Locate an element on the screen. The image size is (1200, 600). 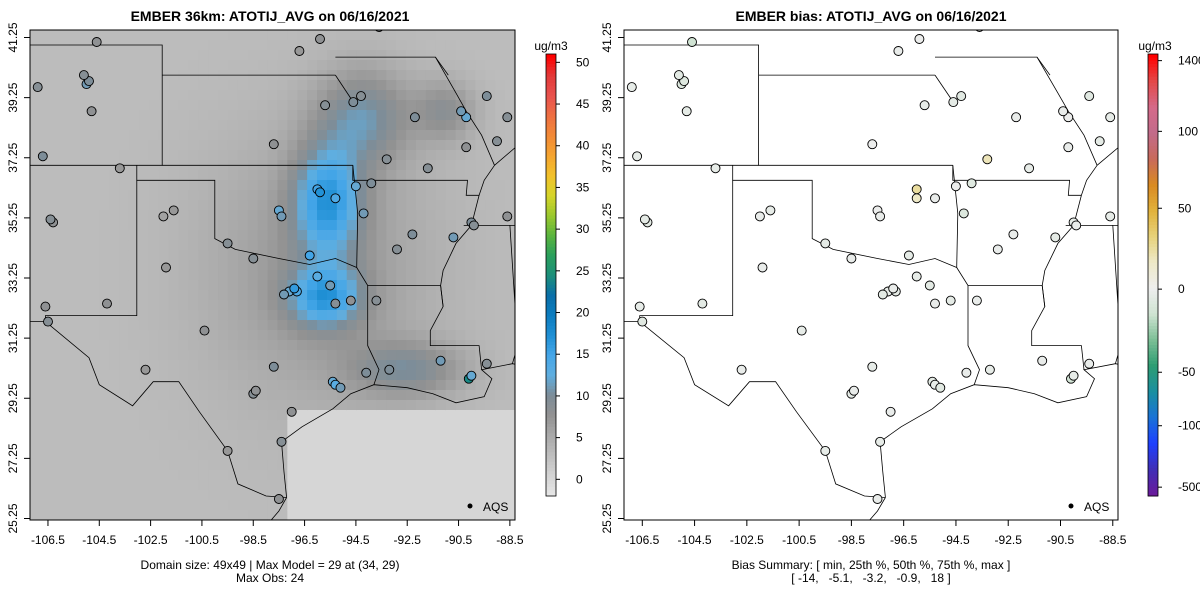
colorbar-units: ug/m3 is located at coordinates (551, 46).